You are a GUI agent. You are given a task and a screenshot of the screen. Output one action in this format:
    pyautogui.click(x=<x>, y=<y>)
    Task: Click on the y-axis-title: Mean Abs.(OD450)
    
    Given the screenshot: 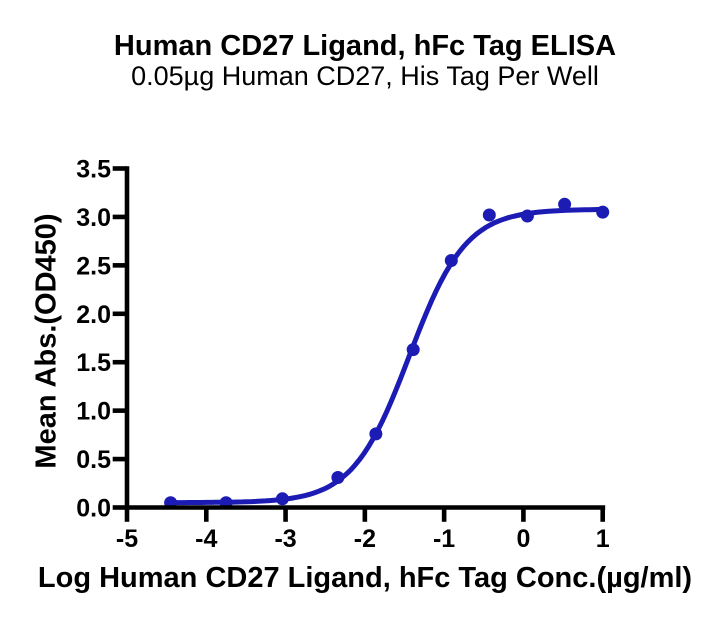 What is the action you would take?
    pyautogui.click(x=46, y=341)
    